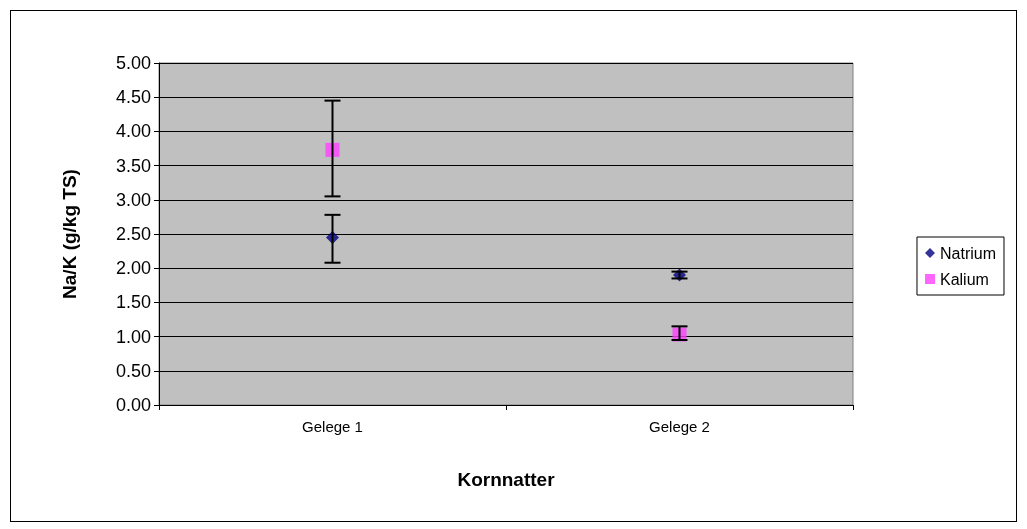 The height and width of the screenshot is (529, 1027). What do you see at coordinates (69, 234) in the screenshot?
I see `y-axis-title: Na/K (g/kg TS)` at bounding box center [69, 234].